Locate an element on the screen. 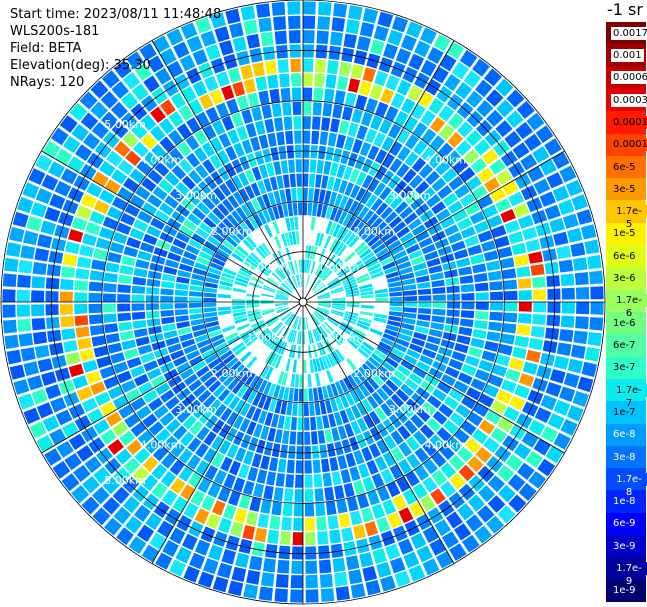 Image resolution: width=647 pixels, height=607 pixels. range-ring-label: 5.00km is located at coordinates (125, 480).